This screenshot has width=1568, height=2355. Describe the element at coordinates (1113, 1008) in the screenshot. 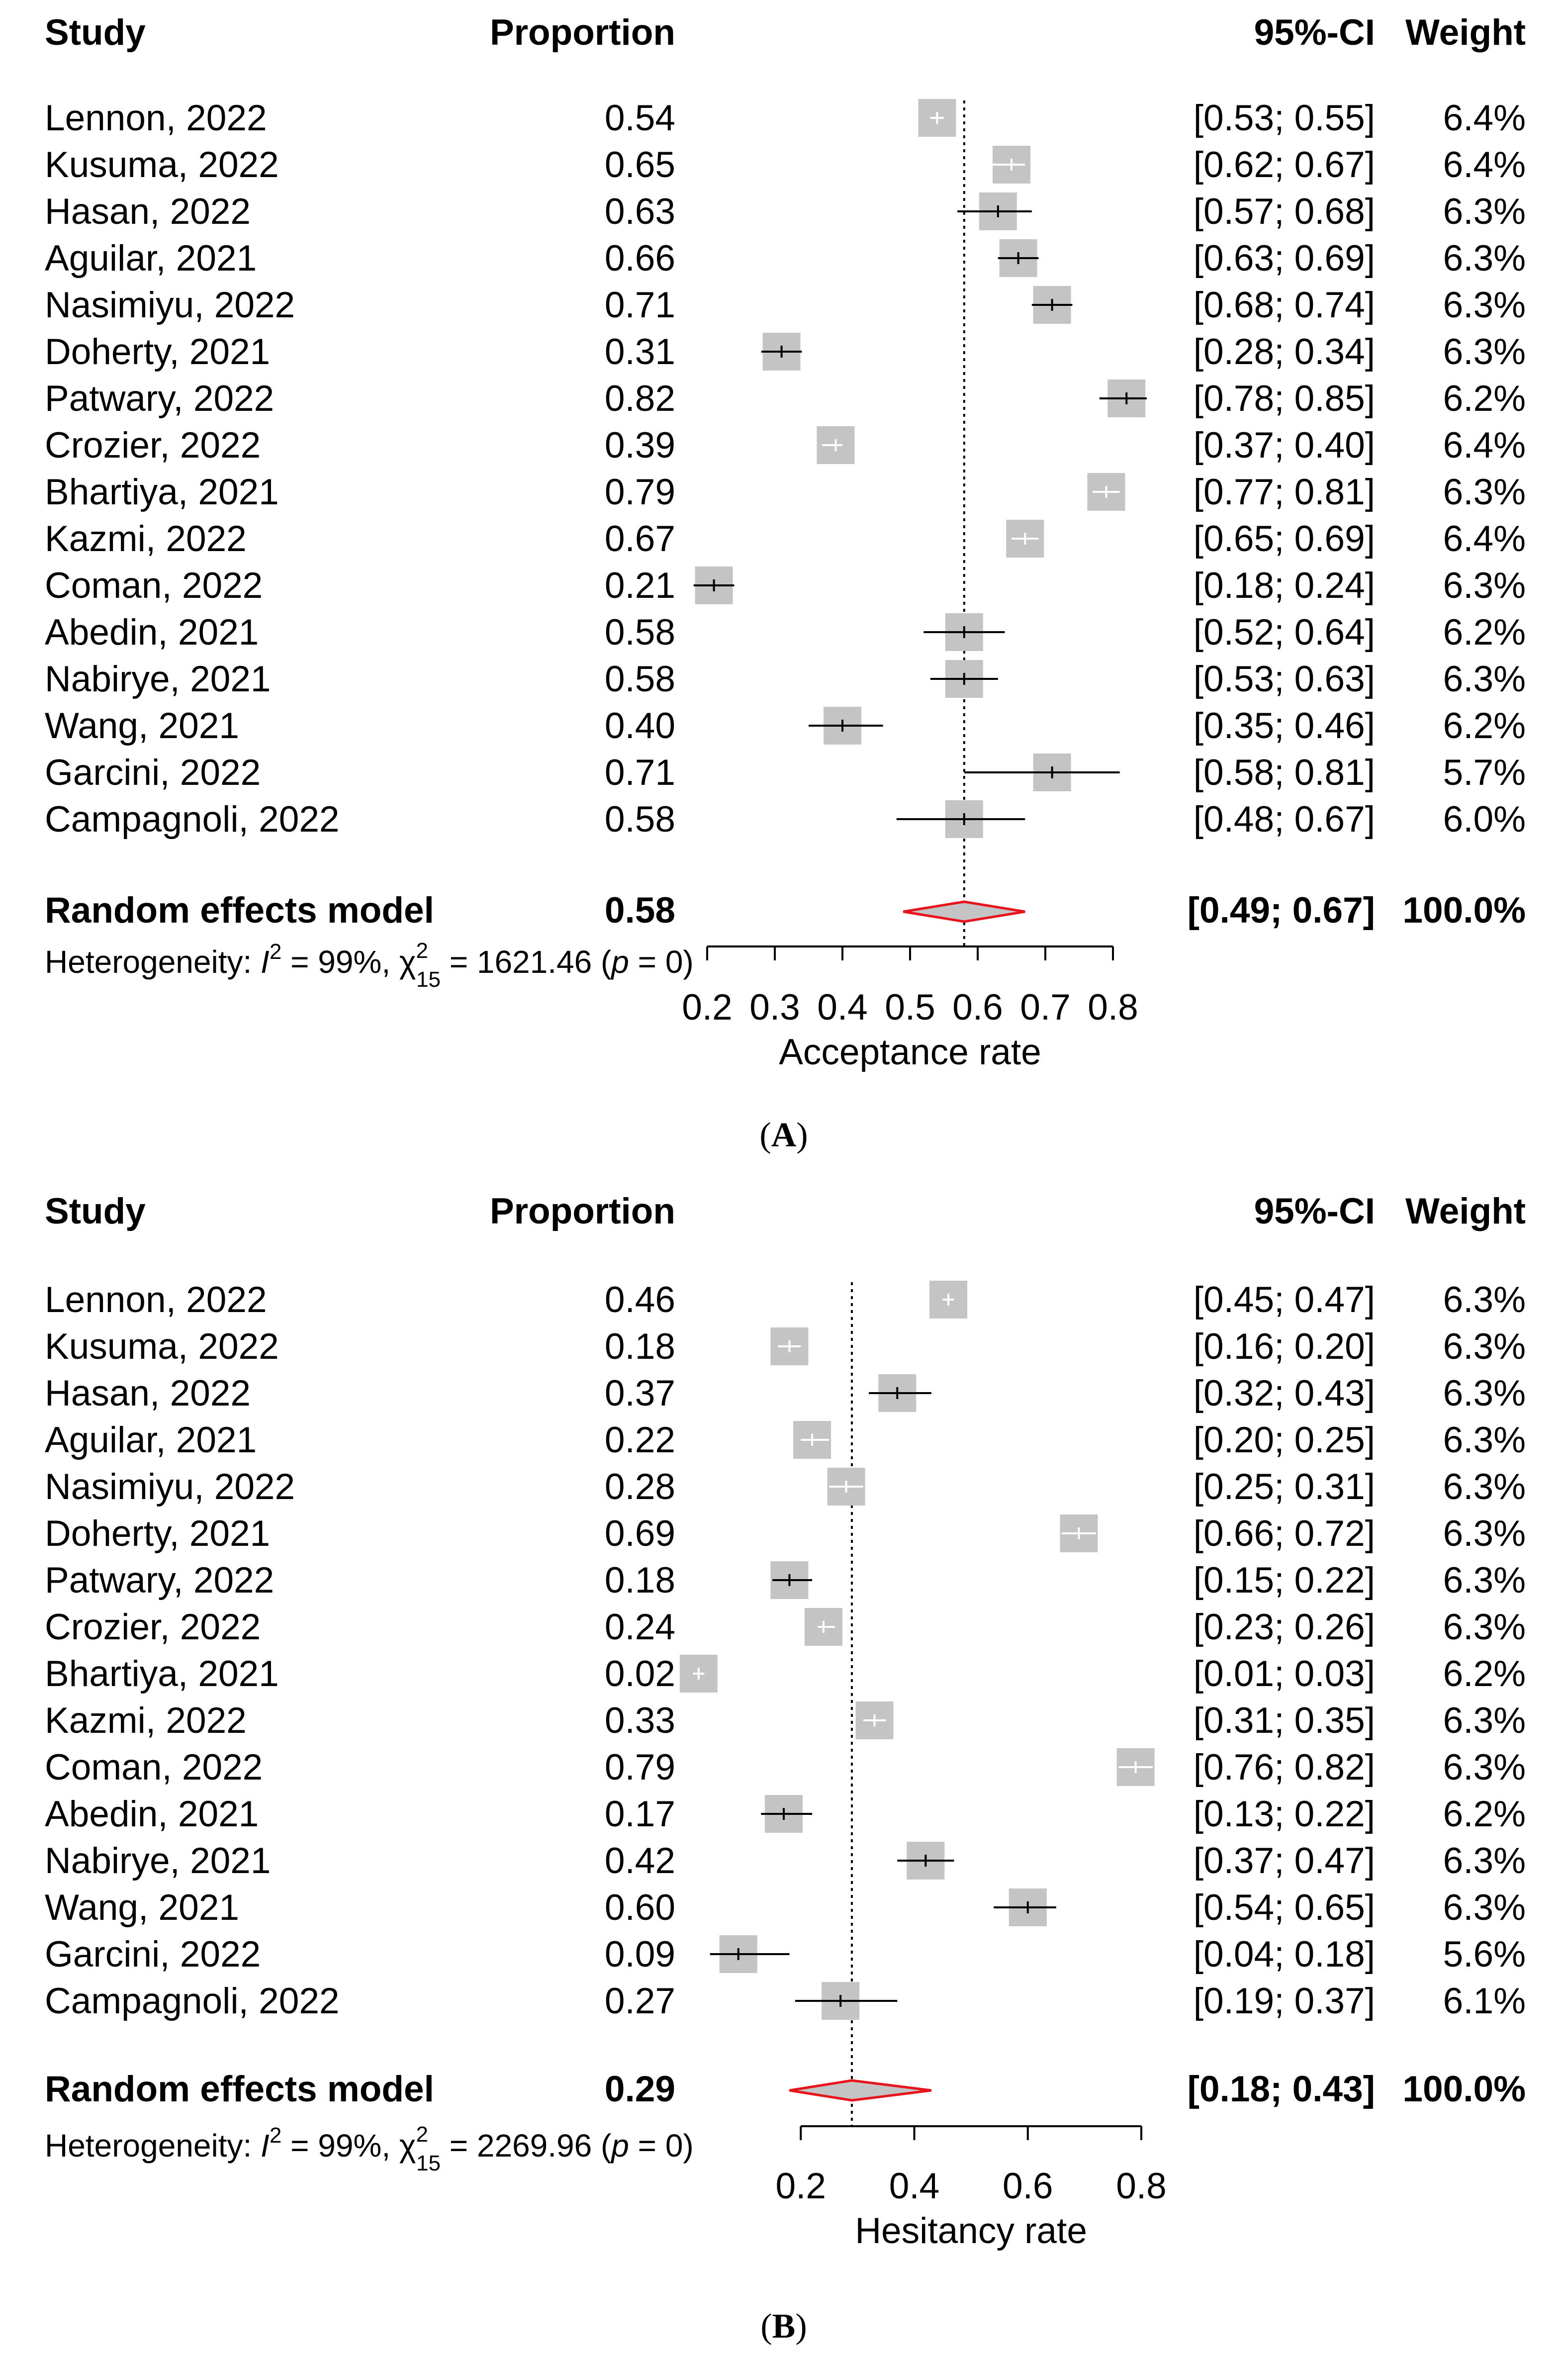

I see `x-tick-label: 0.8` at that location.